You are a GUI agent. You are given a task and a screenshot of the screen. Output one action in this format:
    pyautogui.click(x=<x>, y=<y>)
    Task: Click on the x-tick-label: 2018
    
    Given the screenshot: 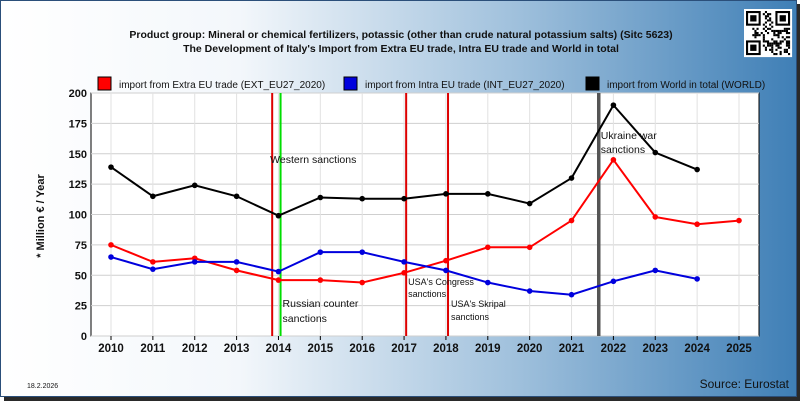 What is the action you would take?
    pyautogui.click(x=446, y=349)
    